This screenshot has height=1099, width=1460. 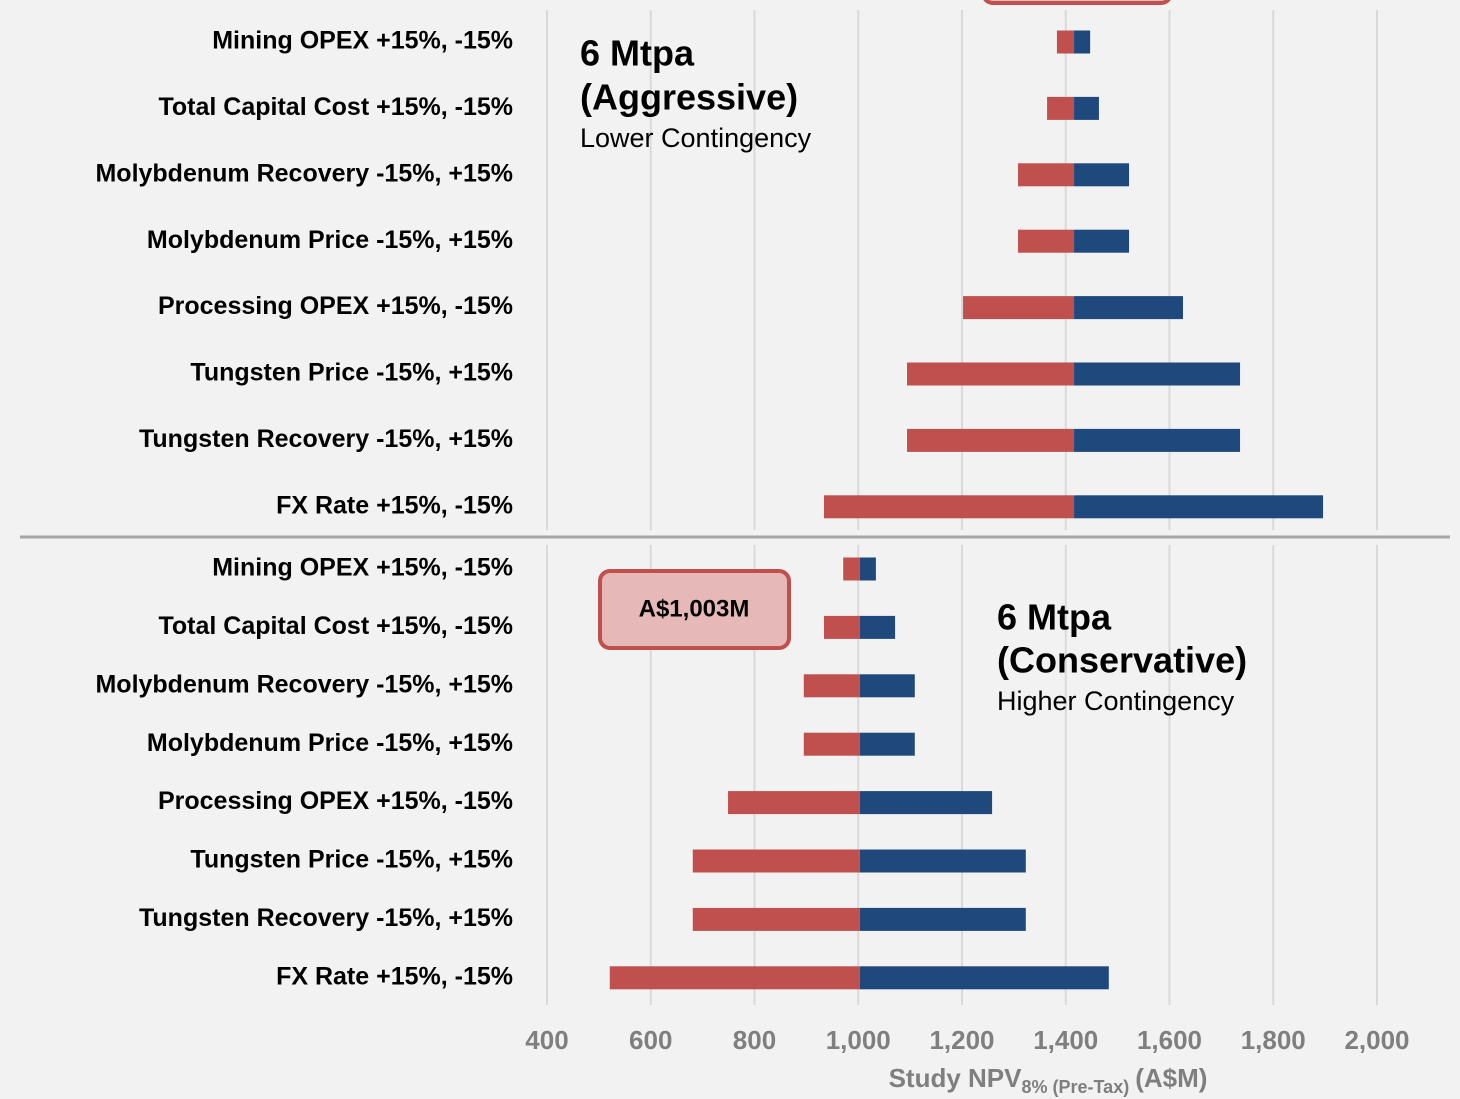 I want to click on x-tick-label: 600, so click(x=650, y=1040).